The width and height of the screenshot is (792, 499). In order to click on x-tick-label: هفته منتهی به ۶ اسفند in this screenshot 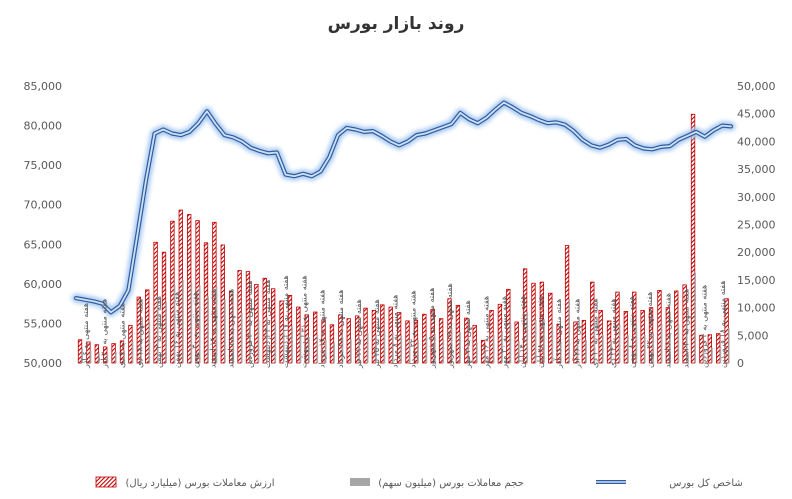, I will do `click(667, 330)`.